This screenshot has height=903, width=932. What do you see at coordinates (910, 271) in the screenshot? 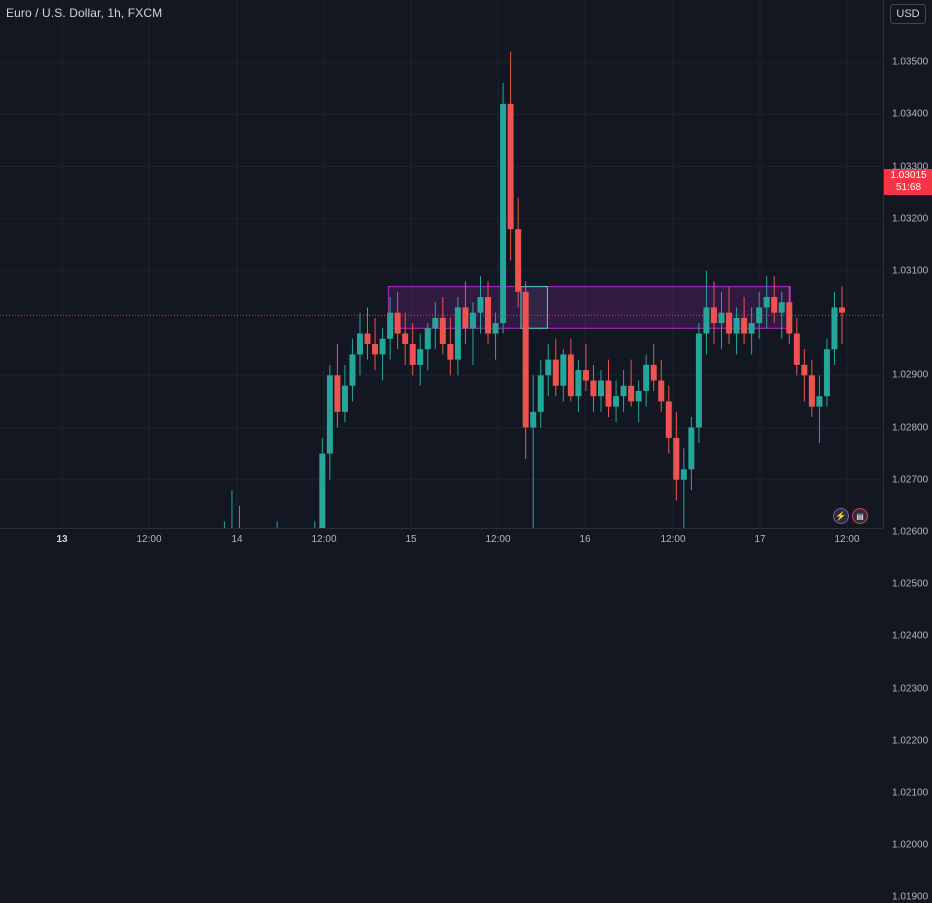
I see `price-tick: 1.03100` at bounding box center [910, 271].